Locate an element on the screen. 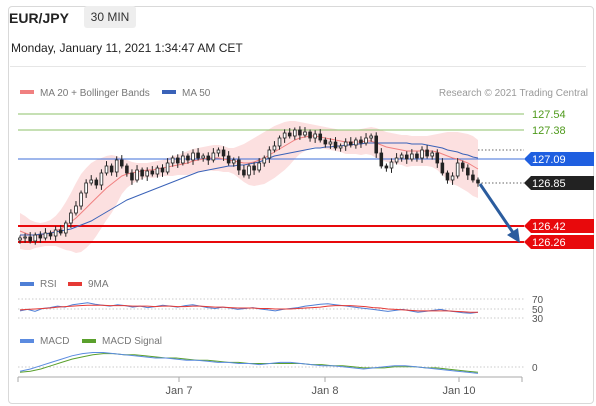  level-tag-text-4: 126.42 is located at coordinates (549, 227).